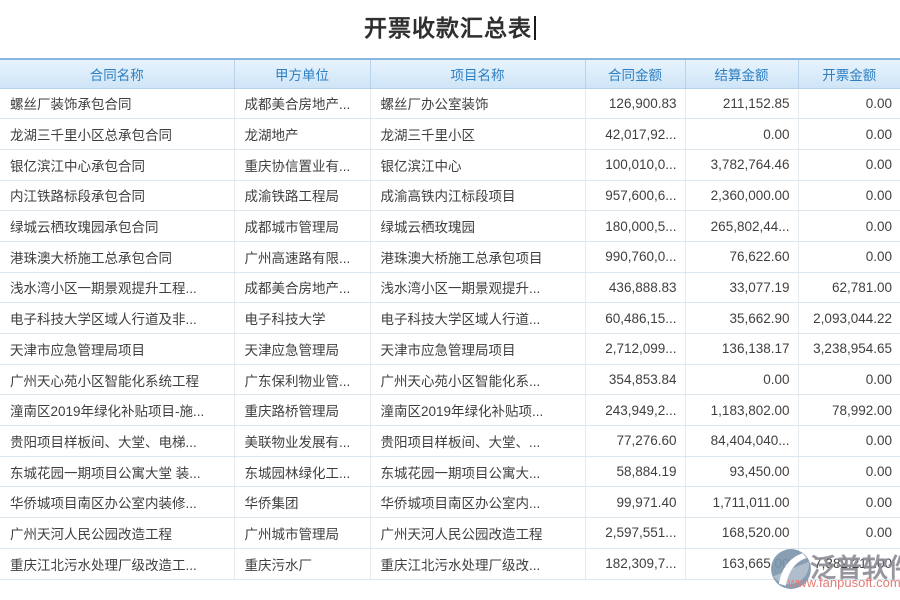 The width and height of the screenshot is (900, 600). What do you see at coordinates (741, 165) in the screenshot?
I see `cell-settlement-amount: 3,782,764.46` at bounding box center [741, 165].